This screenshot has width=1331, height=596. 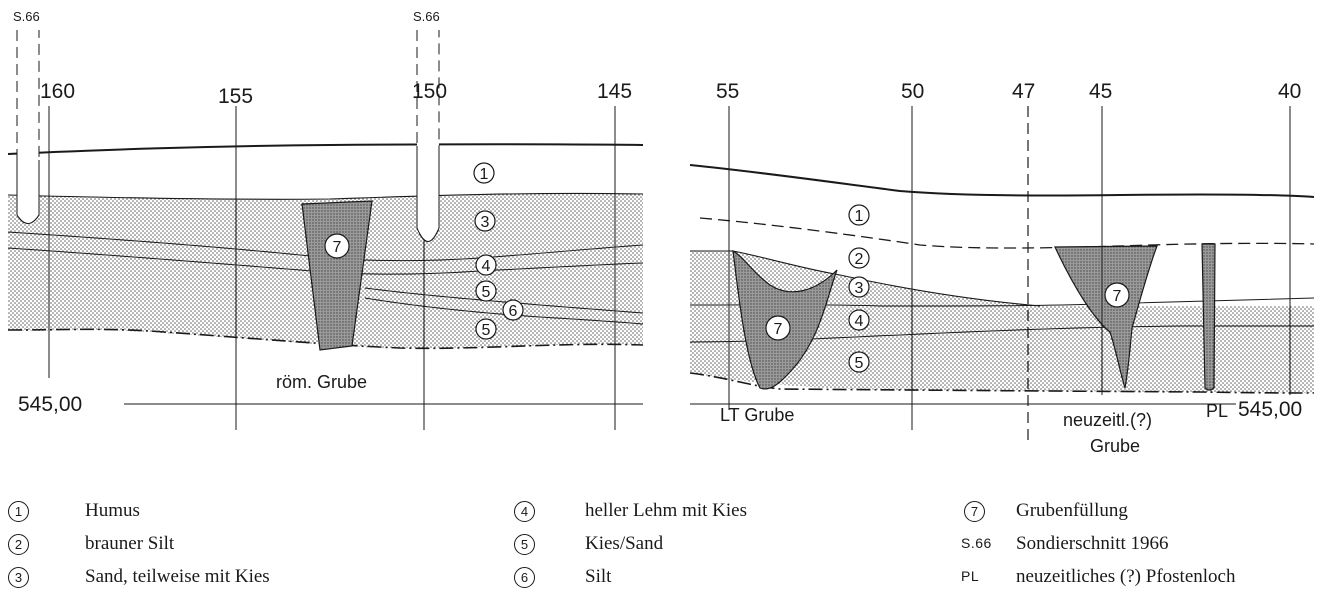 I want to click on legend-item-s66: S.66 Sondierschnitt 1966, so click(x=1062, y=544).